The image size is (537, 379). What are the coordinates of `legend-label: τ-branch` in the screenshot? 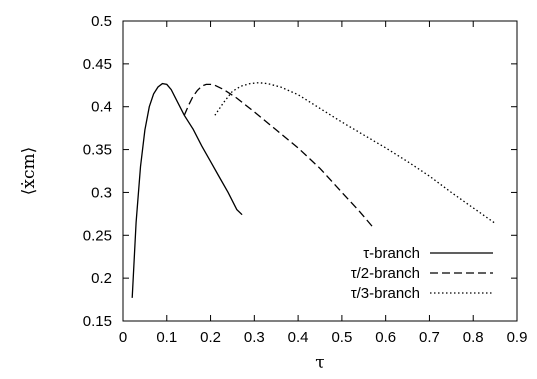 It's located at (391, 253).